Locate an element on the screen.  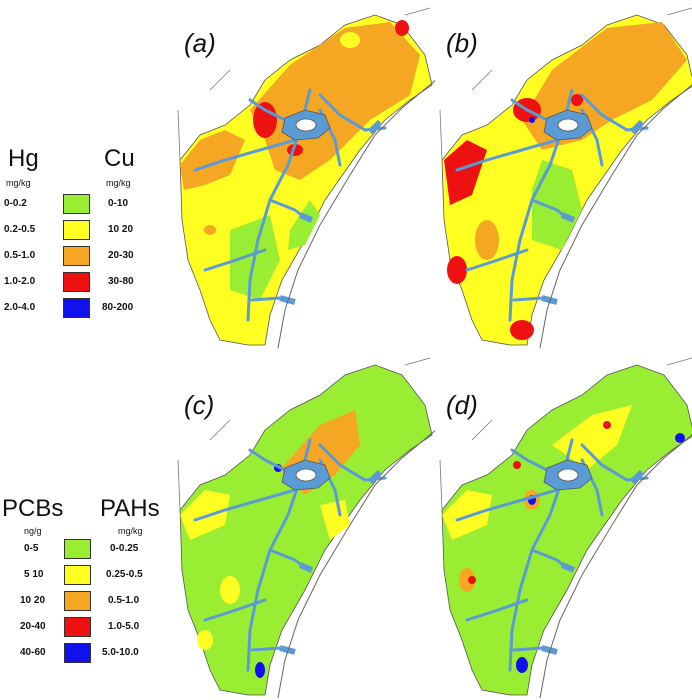
legend-class-row: 20-40 1.0-5.0 is located at coordinates (87, 628).